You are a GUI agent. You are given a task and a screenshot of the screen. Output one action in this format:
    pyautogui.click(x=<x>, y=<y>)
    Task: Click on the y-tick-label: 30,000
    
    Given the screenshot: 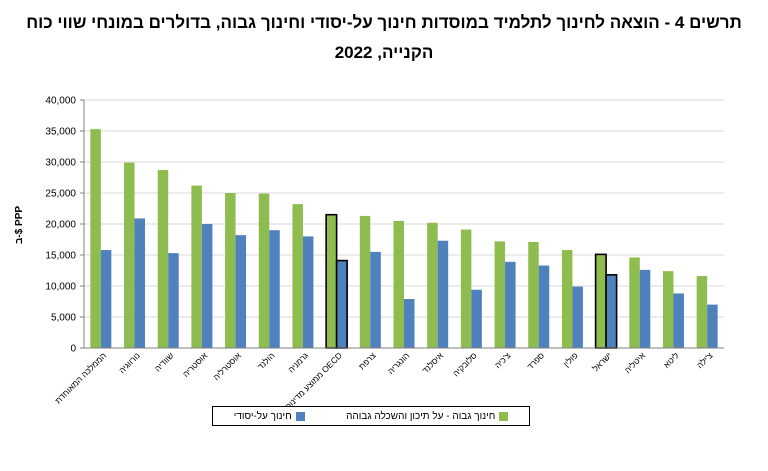 What is the action you would take?
    pyautogui.click(x=60, y=163)
    